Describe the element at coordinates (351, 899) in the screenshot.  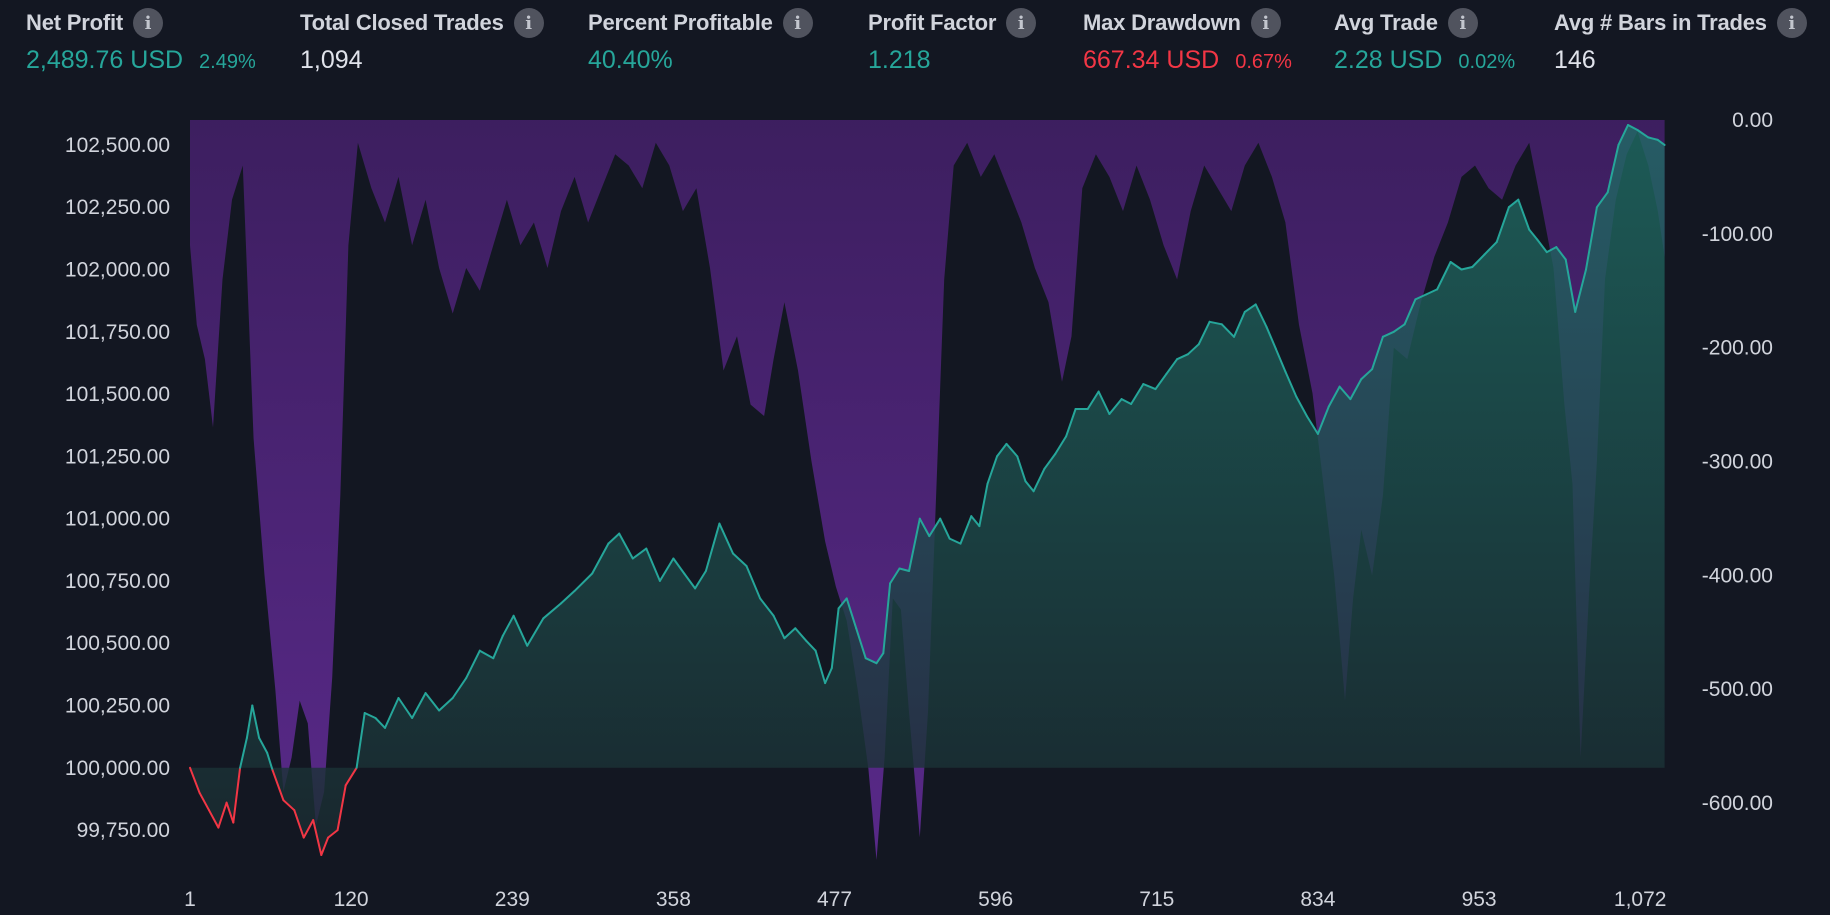
I see `x-tick-label: 120` at that location.